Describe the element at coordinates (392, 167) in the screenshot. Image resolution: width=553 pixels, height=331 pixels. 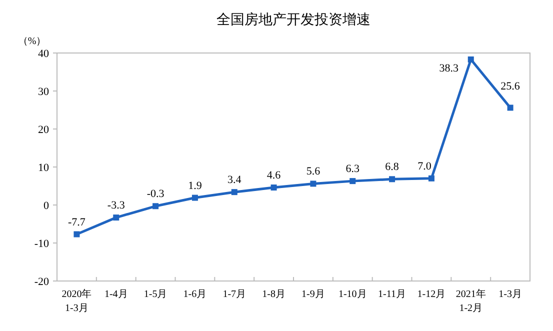
I see `data-label: 6.8` at that location.